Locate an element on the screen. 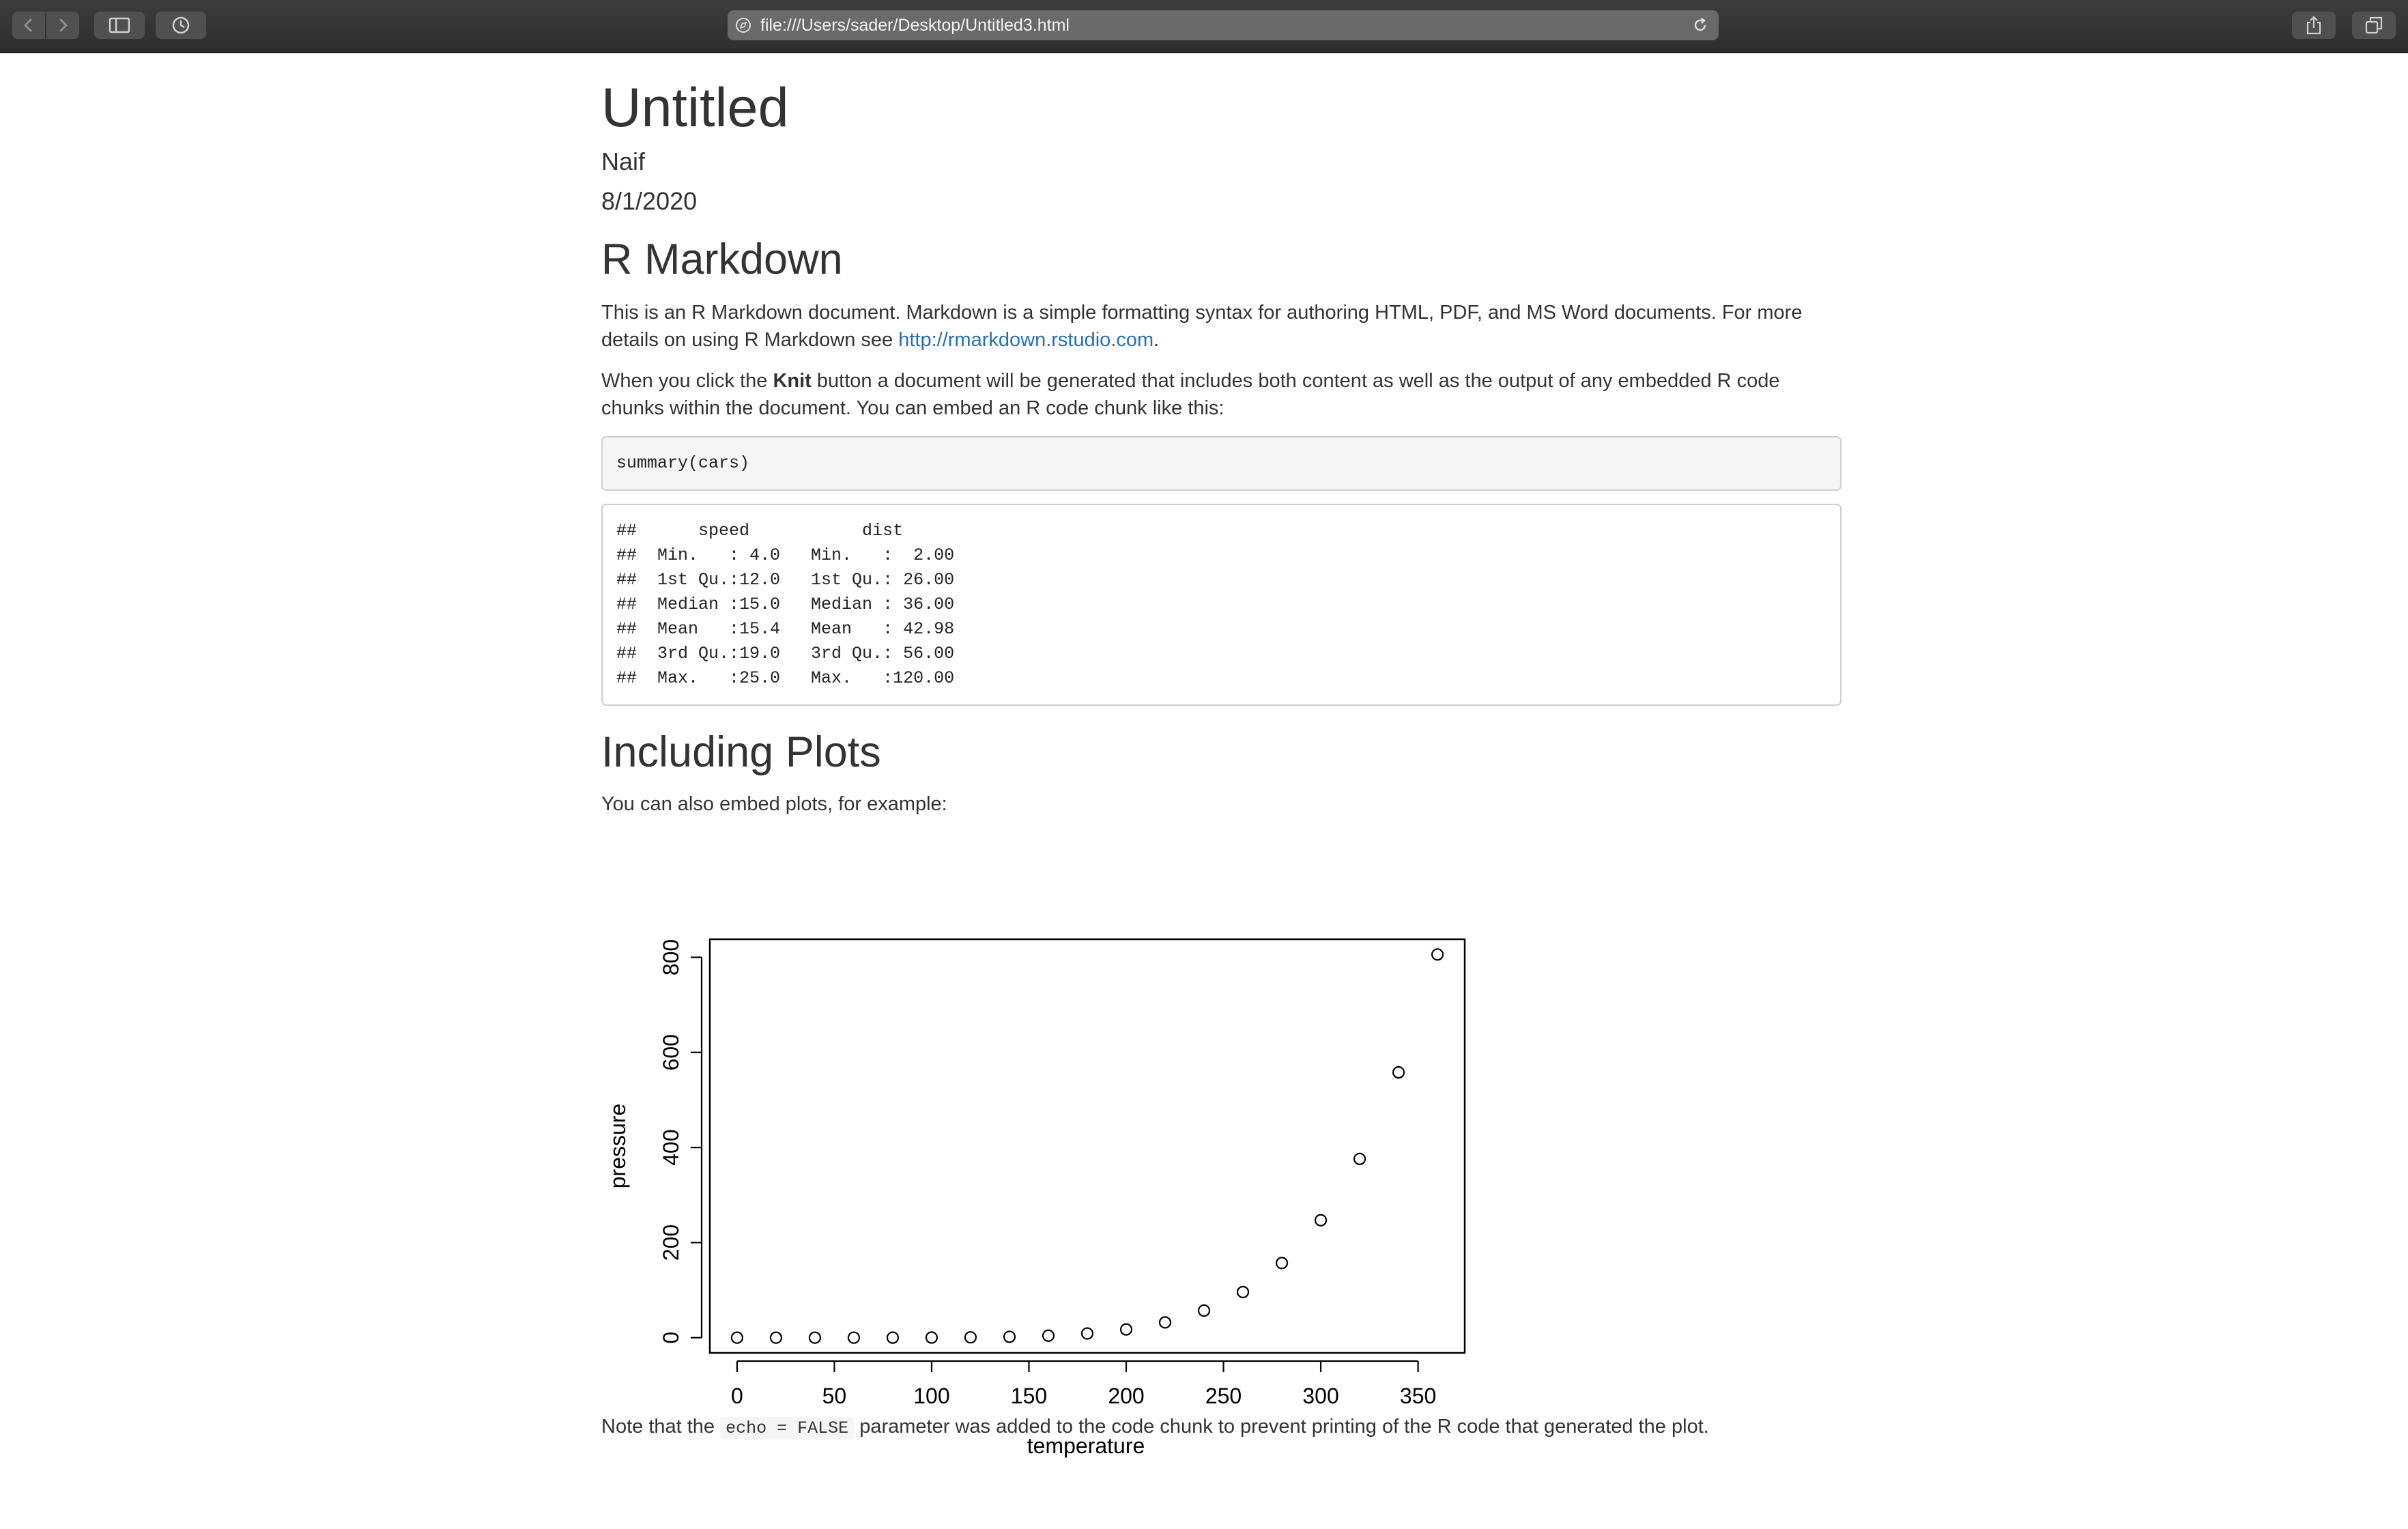 This screenshot has height=1529, width=2408. data-points is located at coordinates (1087, 1146).